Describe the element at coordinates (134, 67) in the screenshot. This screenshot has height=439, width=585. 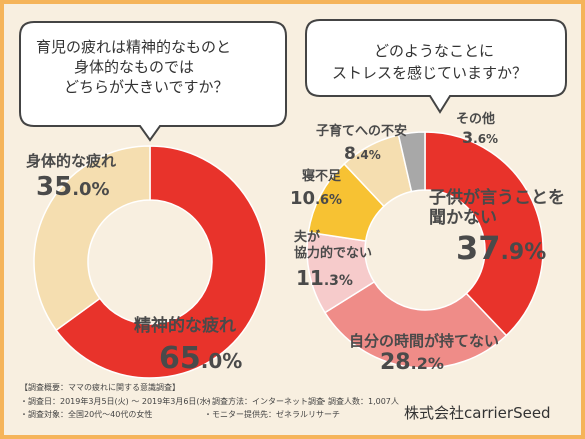
I see `question-line: 身体的なものでは` at that location.